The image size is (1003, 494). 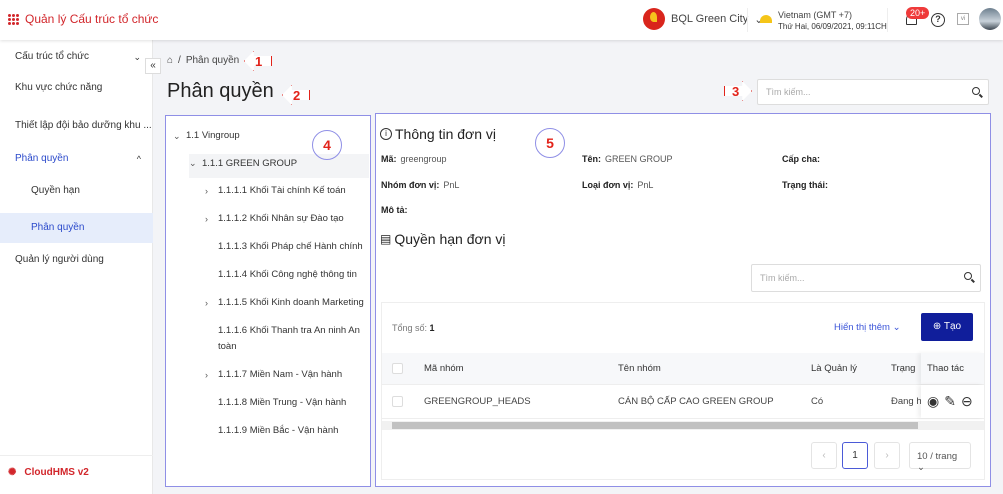 I want to click on field-unit-group: Nhóm đơn vị: PnL, so click(x=420, y=185).